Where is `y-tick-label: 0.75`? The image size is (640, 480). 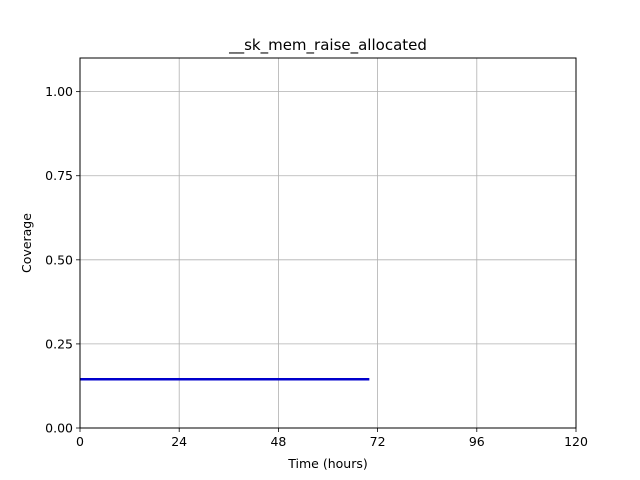 y-tick-label: 0.75 is located at coordinates (59, 175).